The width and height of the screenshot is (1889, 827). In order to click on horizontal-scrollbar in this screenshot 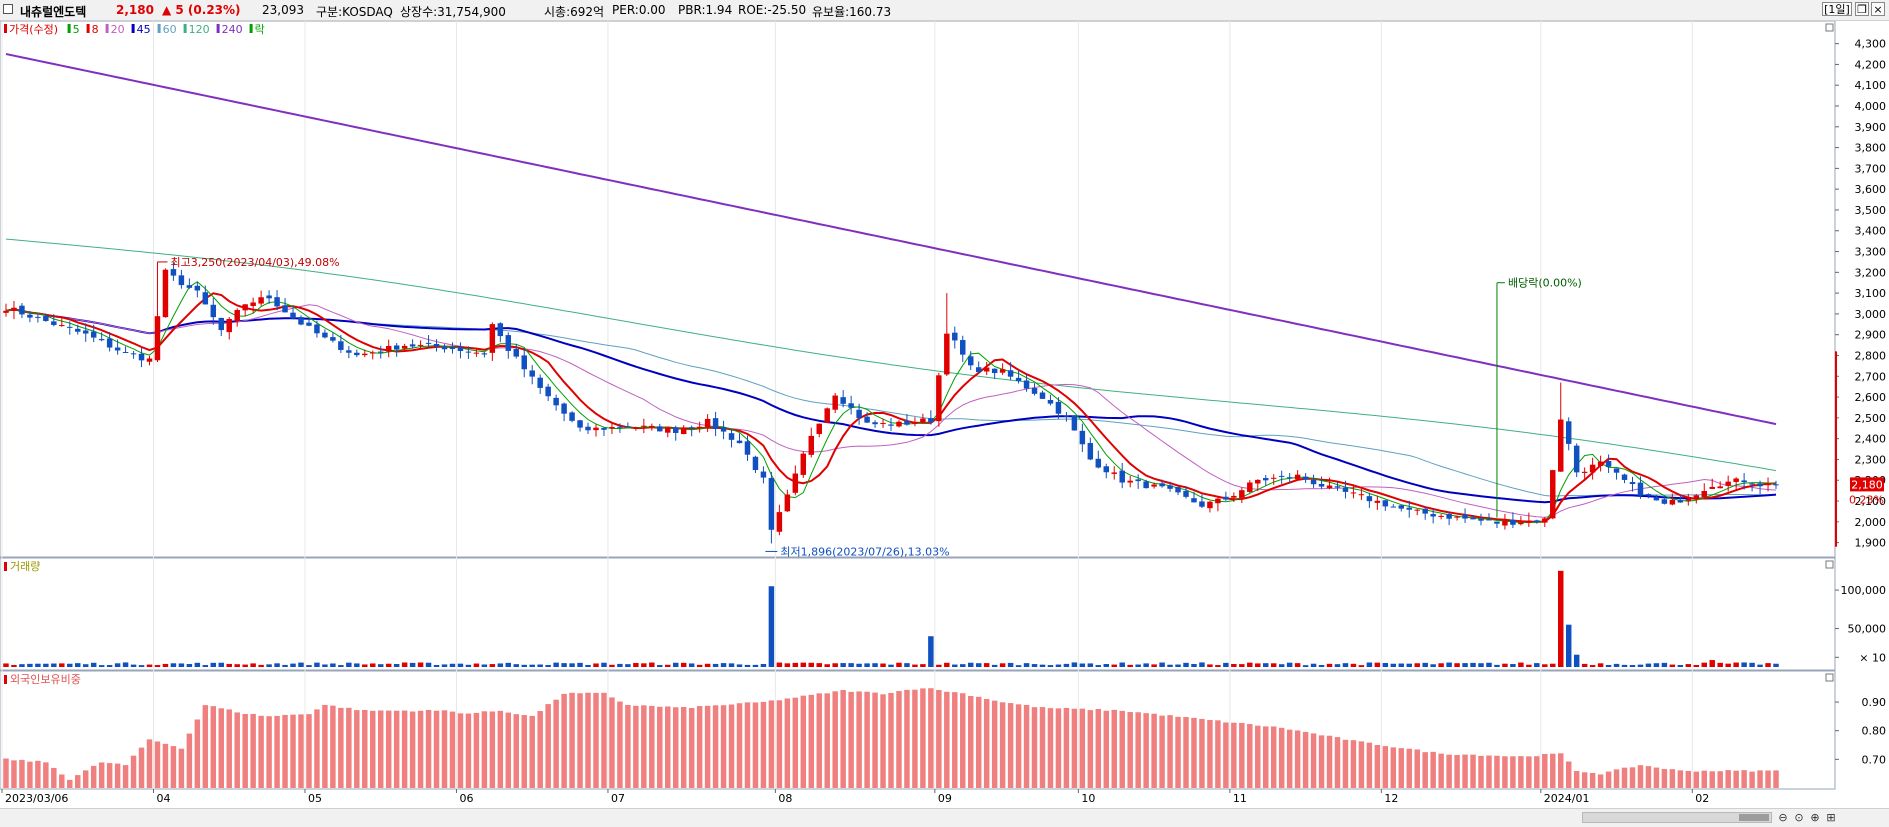, I will do `click(1677, 817)`.